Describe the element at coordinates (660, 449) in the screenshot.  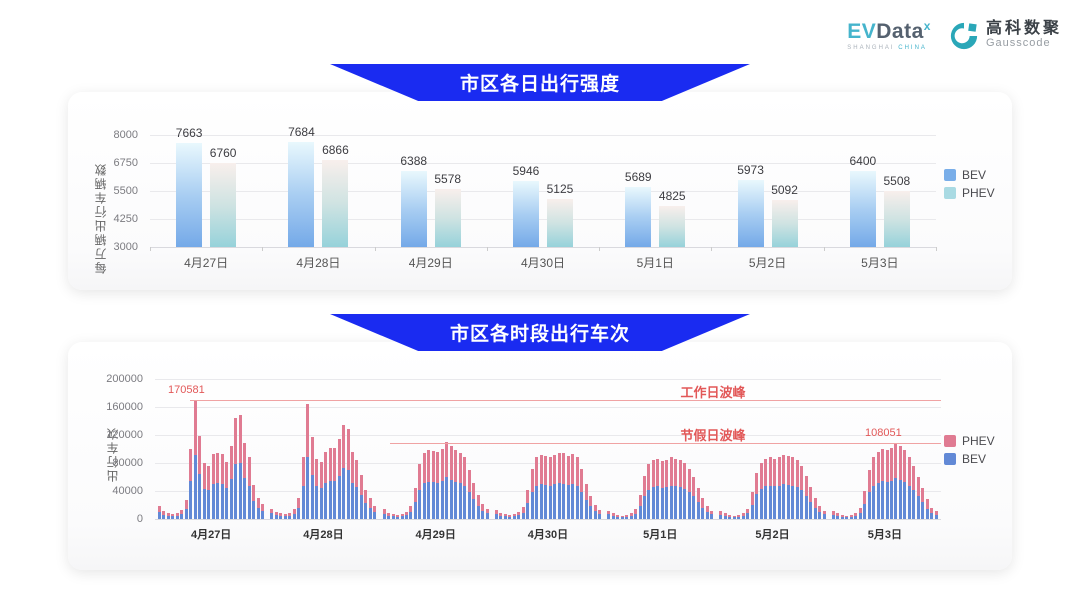
I see `chart2-day-5月1日` at that location.